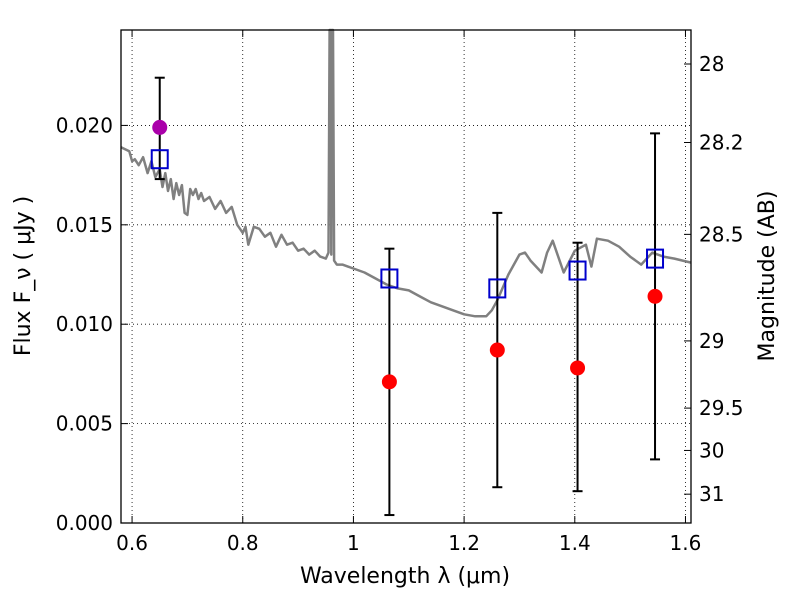 The image size is (800, 600). What do you see at coordinates (721, 234) in the screenshot?
I see `right-tick-label: 28.5` at bounding box center [721, 234].